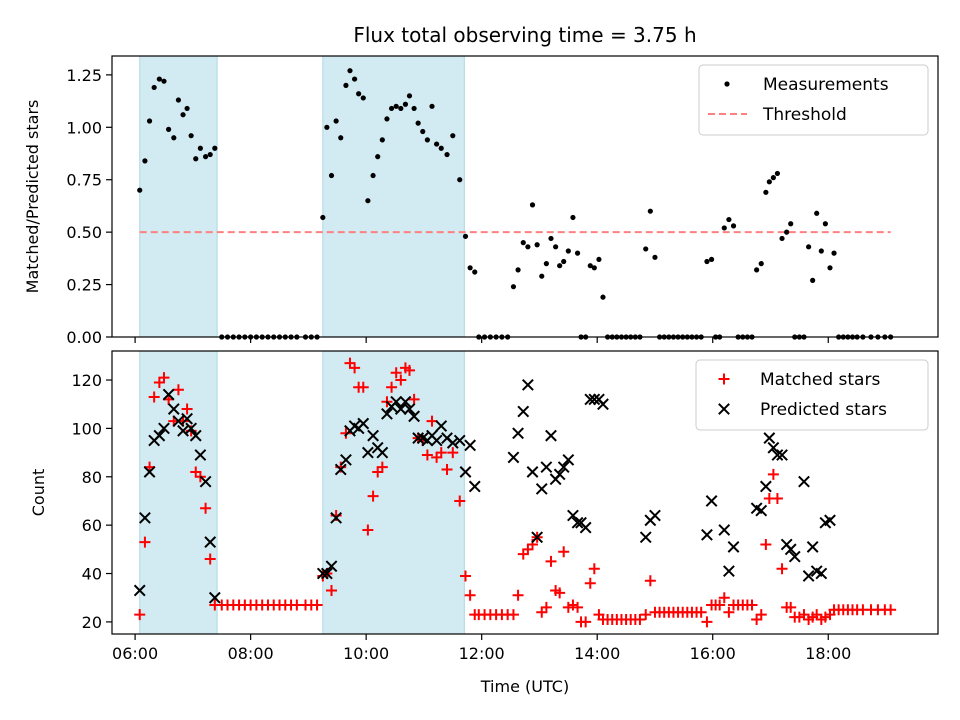 This screenshot has height=720, width=960. What do you see at coordinates (84, 127) in the screenshot?
I see `y-tick-label: 1.00` at bounding box center [84, 127].